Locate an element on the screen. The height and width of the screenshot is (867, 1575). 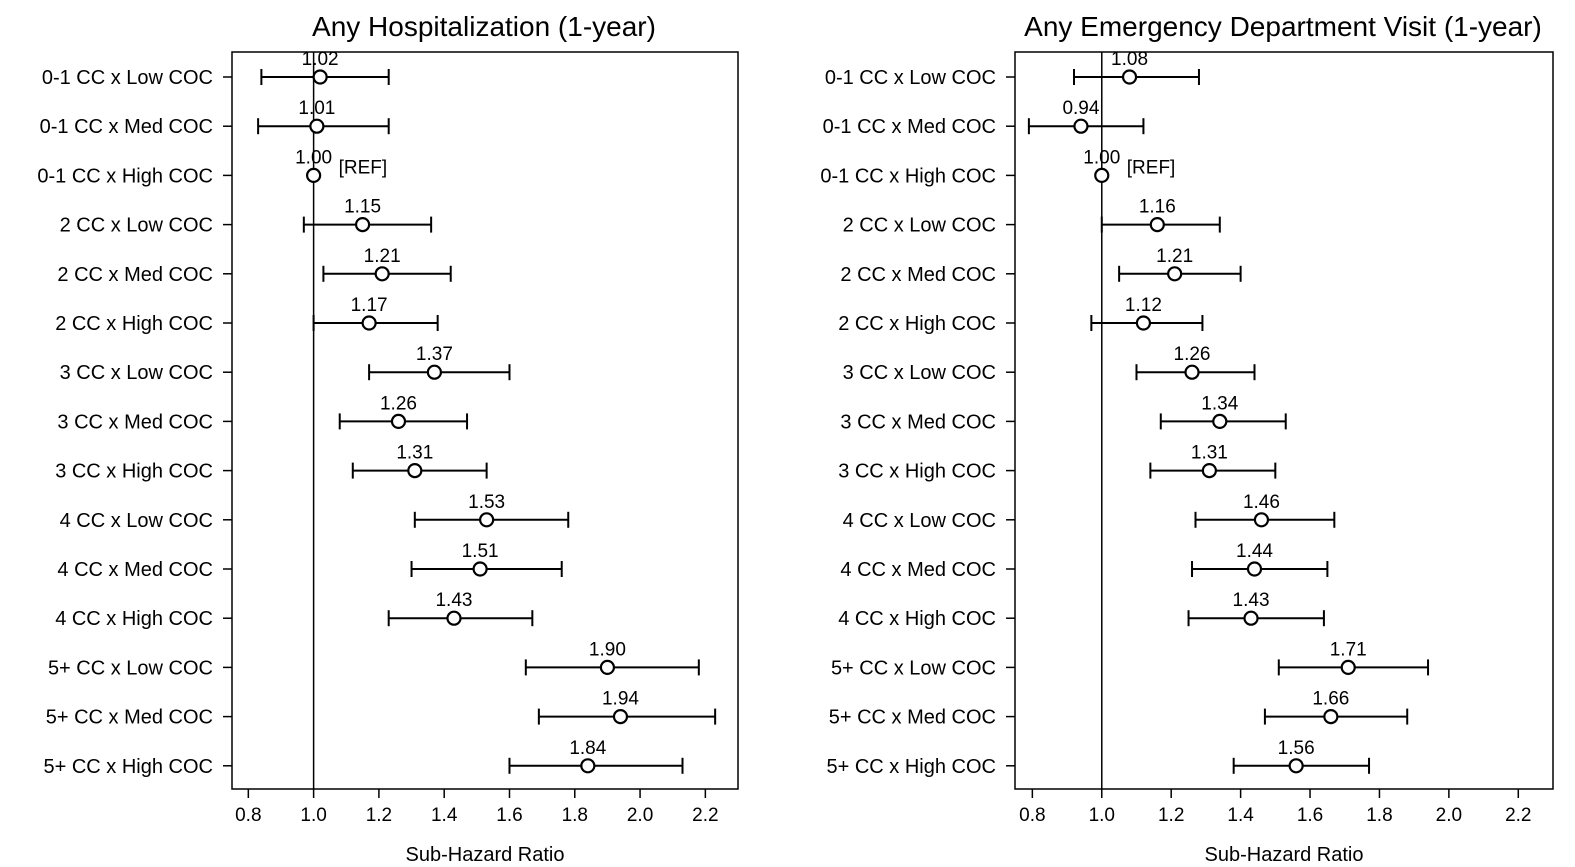
left-value-label: 1.15 is located at coordinates (362, 207).